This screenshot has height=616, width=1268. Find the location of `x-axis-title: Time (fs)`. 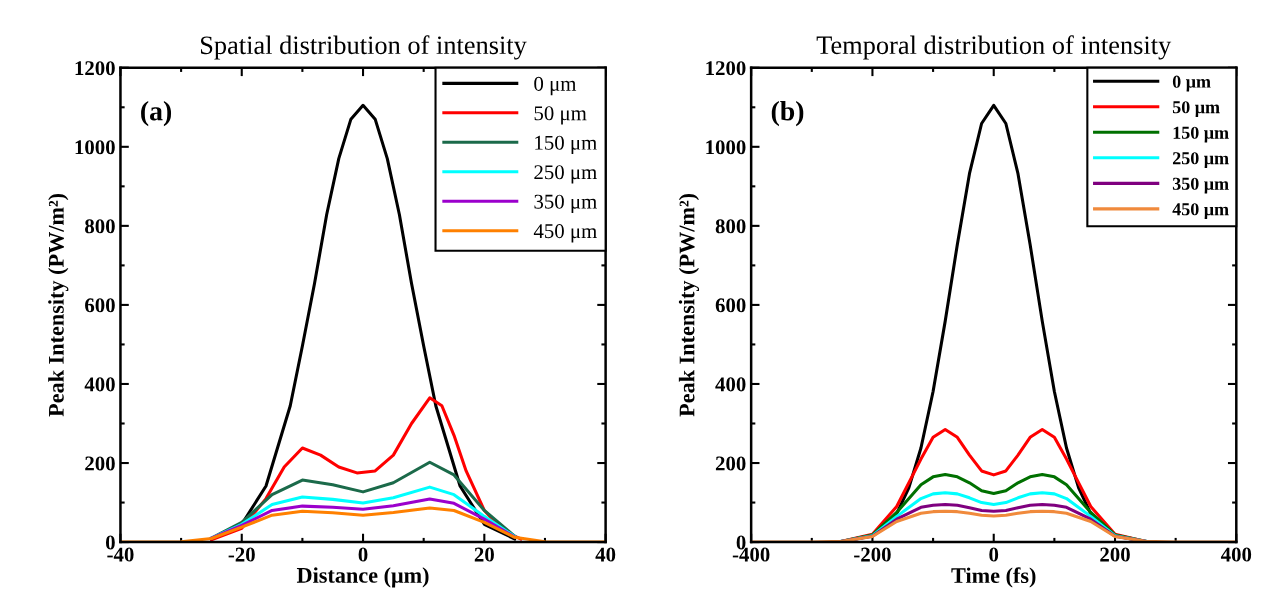

x-axis-title: Time (fs) is located at coordinates (993, 577).